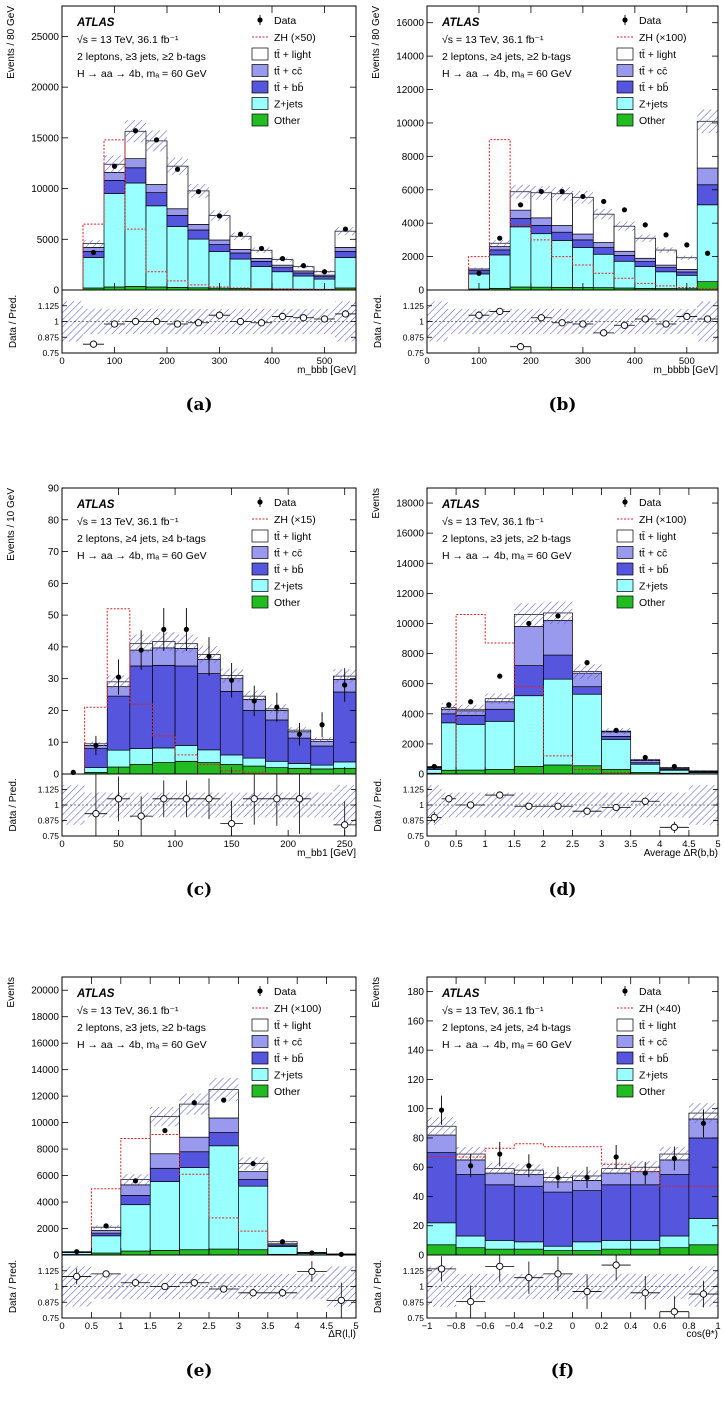 The height and width of the screenshot is (1416, 724). What do you see at coordinates (702, 1334) in the screenshot?
I see `x-axis-label: cos(θ*)` at bounding box center [702, 1334].